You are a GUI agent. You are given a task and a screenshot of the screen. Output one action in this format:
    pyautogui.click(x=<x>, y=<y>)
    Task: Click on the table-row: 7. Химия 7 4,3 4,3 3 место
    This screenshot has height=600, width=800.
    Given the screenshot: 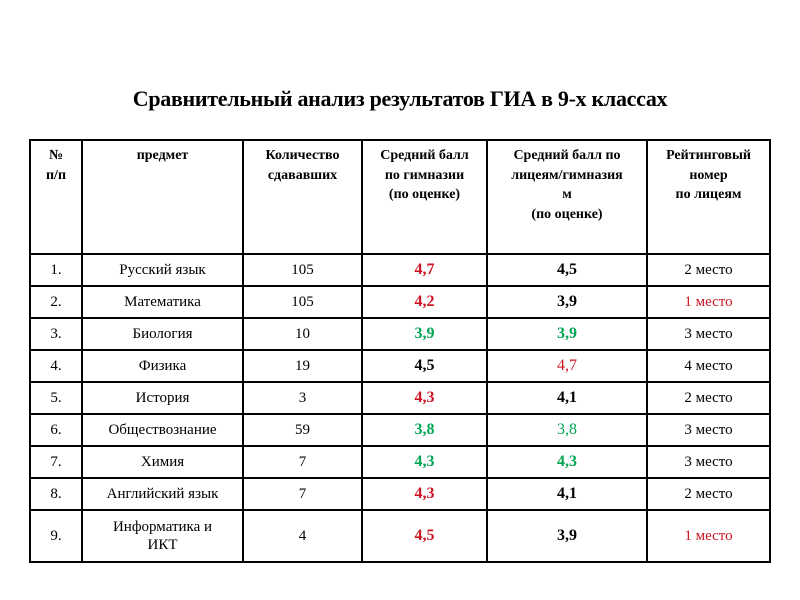 What is the action you would take?
    pyautogui.click(x=400, y=462)
    